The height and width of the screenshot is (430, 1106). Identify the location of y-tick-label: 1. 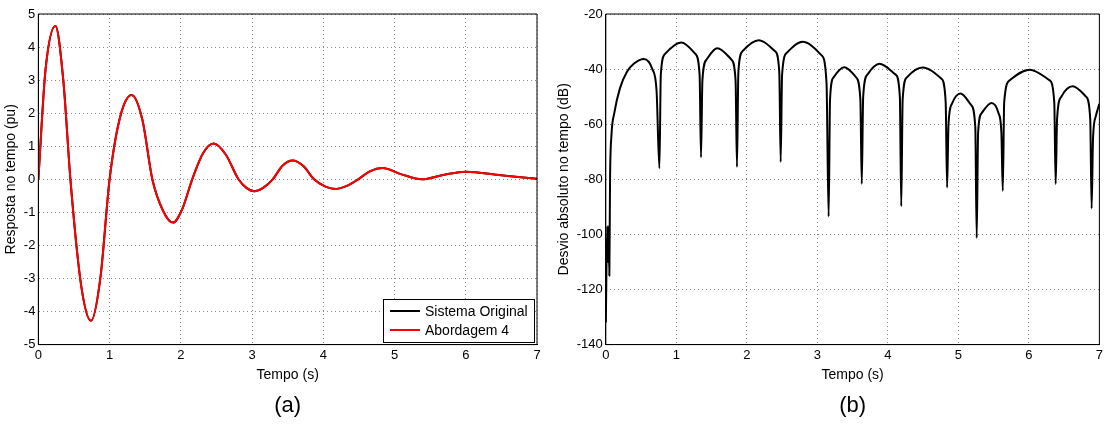
(32, 145).